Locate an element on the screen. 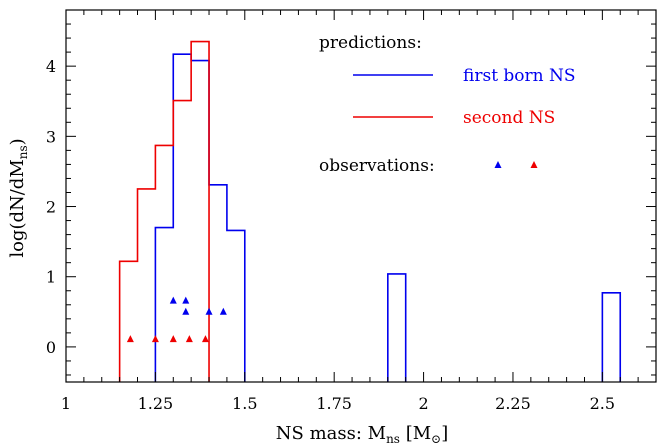 The height and width of the screenshot is (443, 658). x-tick-label: 2.5 is located at coordinates (602, 403).